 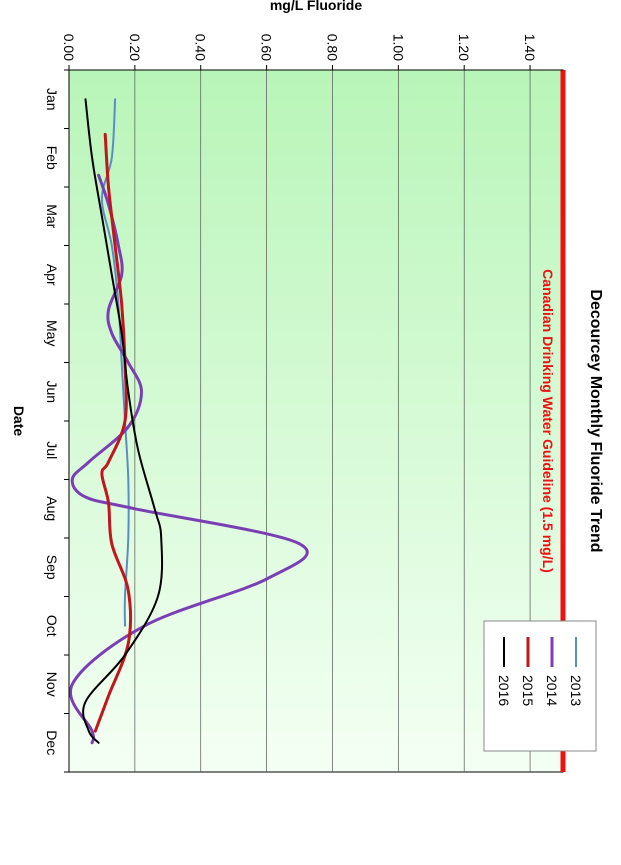 I want to click on x-tick-label: Jan, so click(x=52, y=99).